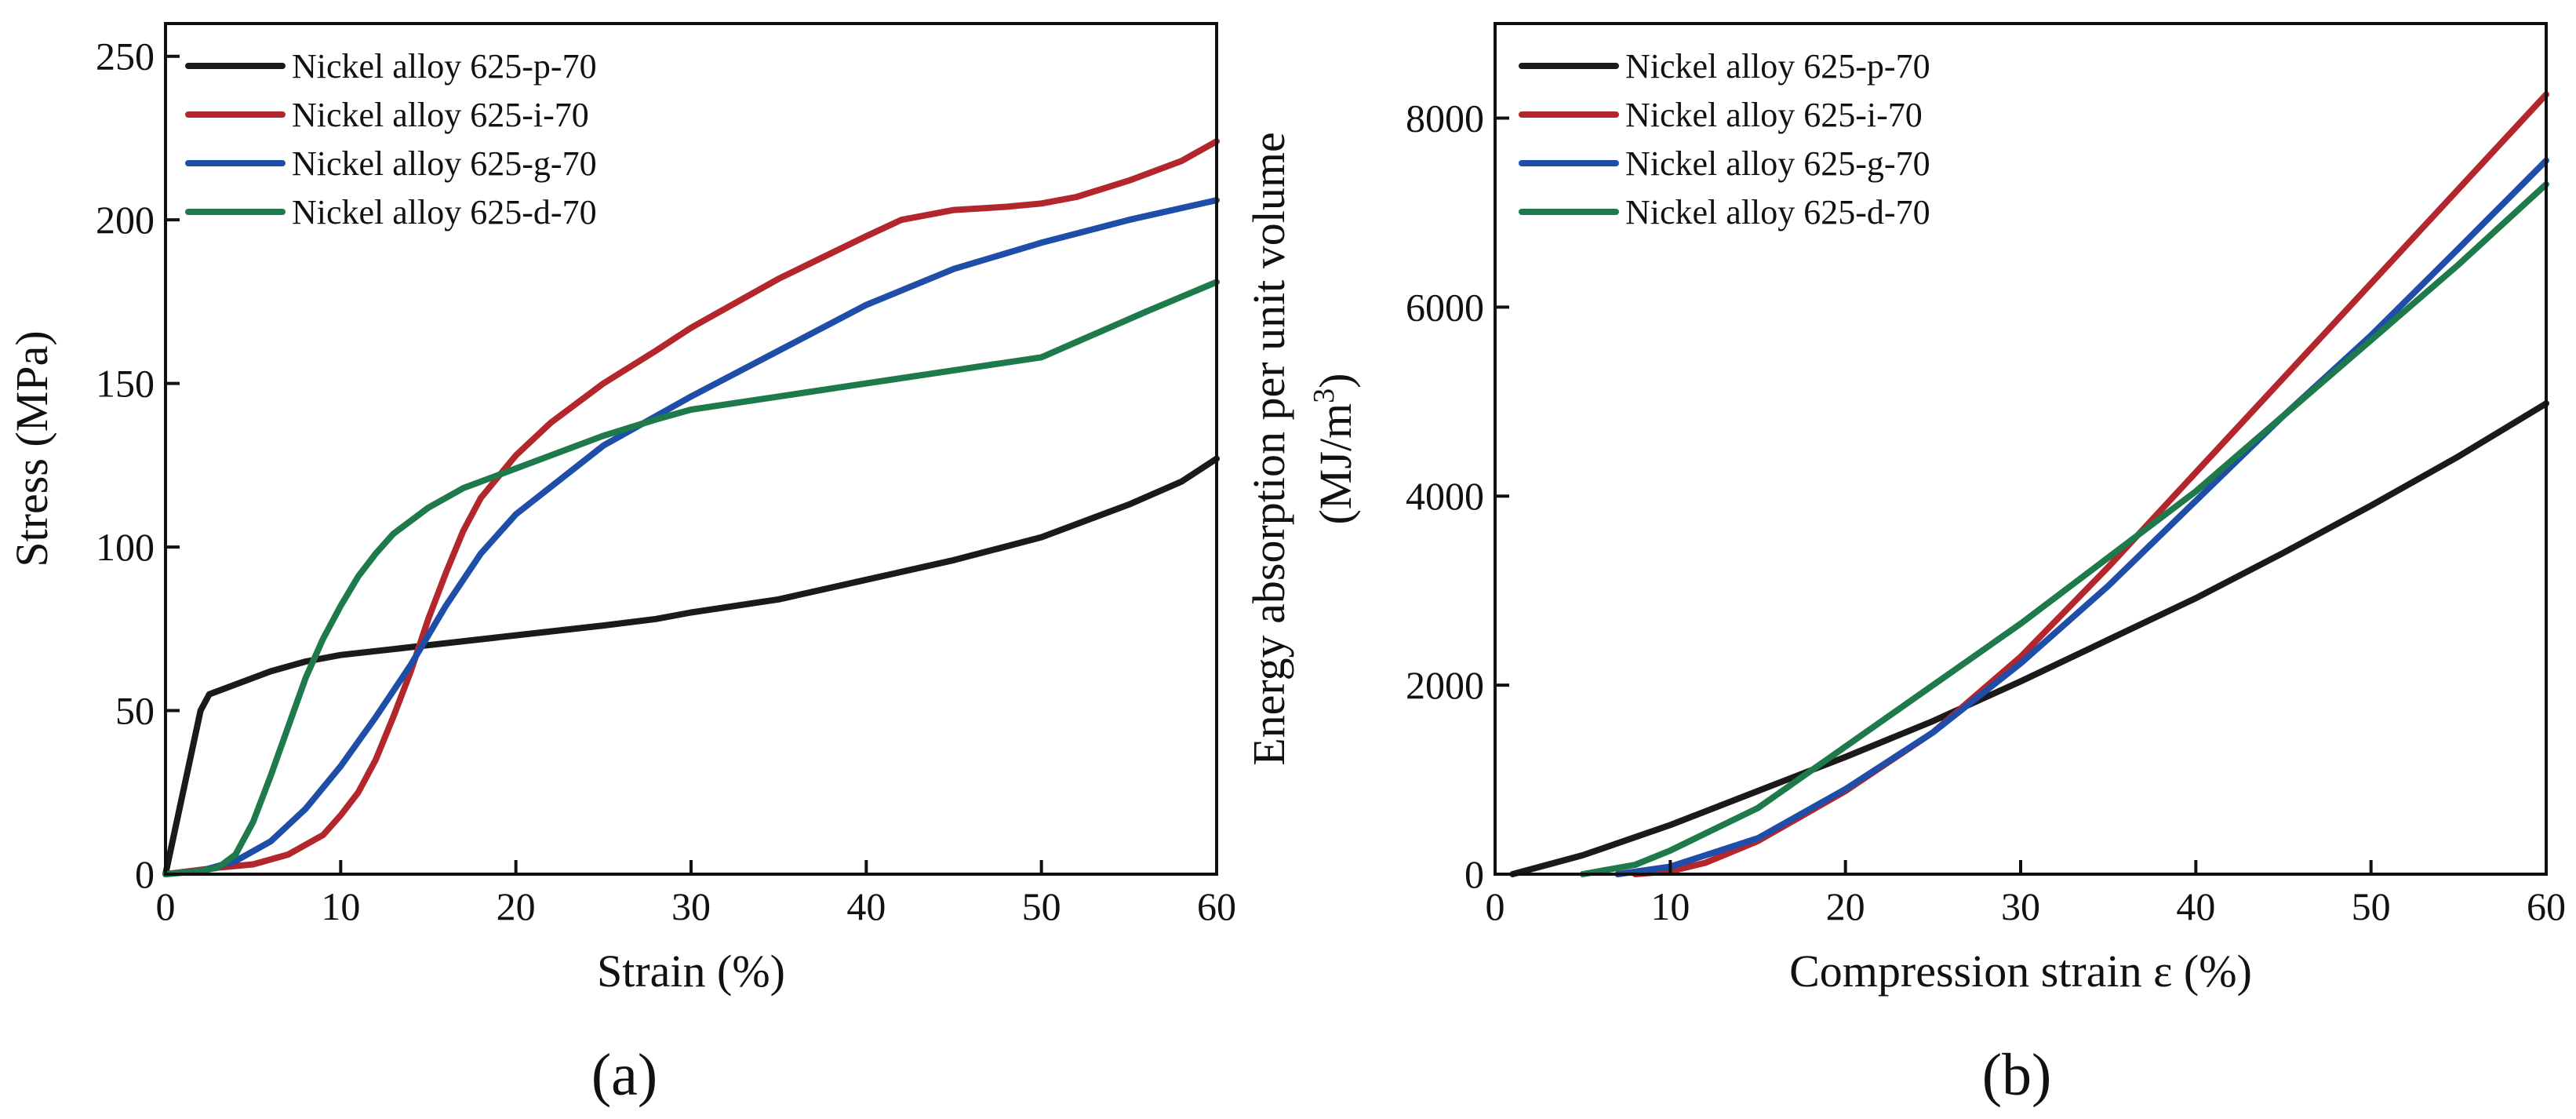  Describe the element at coordinates (624, 1075) in the screenshot. I see `panel-a-label: (a)` at that location.